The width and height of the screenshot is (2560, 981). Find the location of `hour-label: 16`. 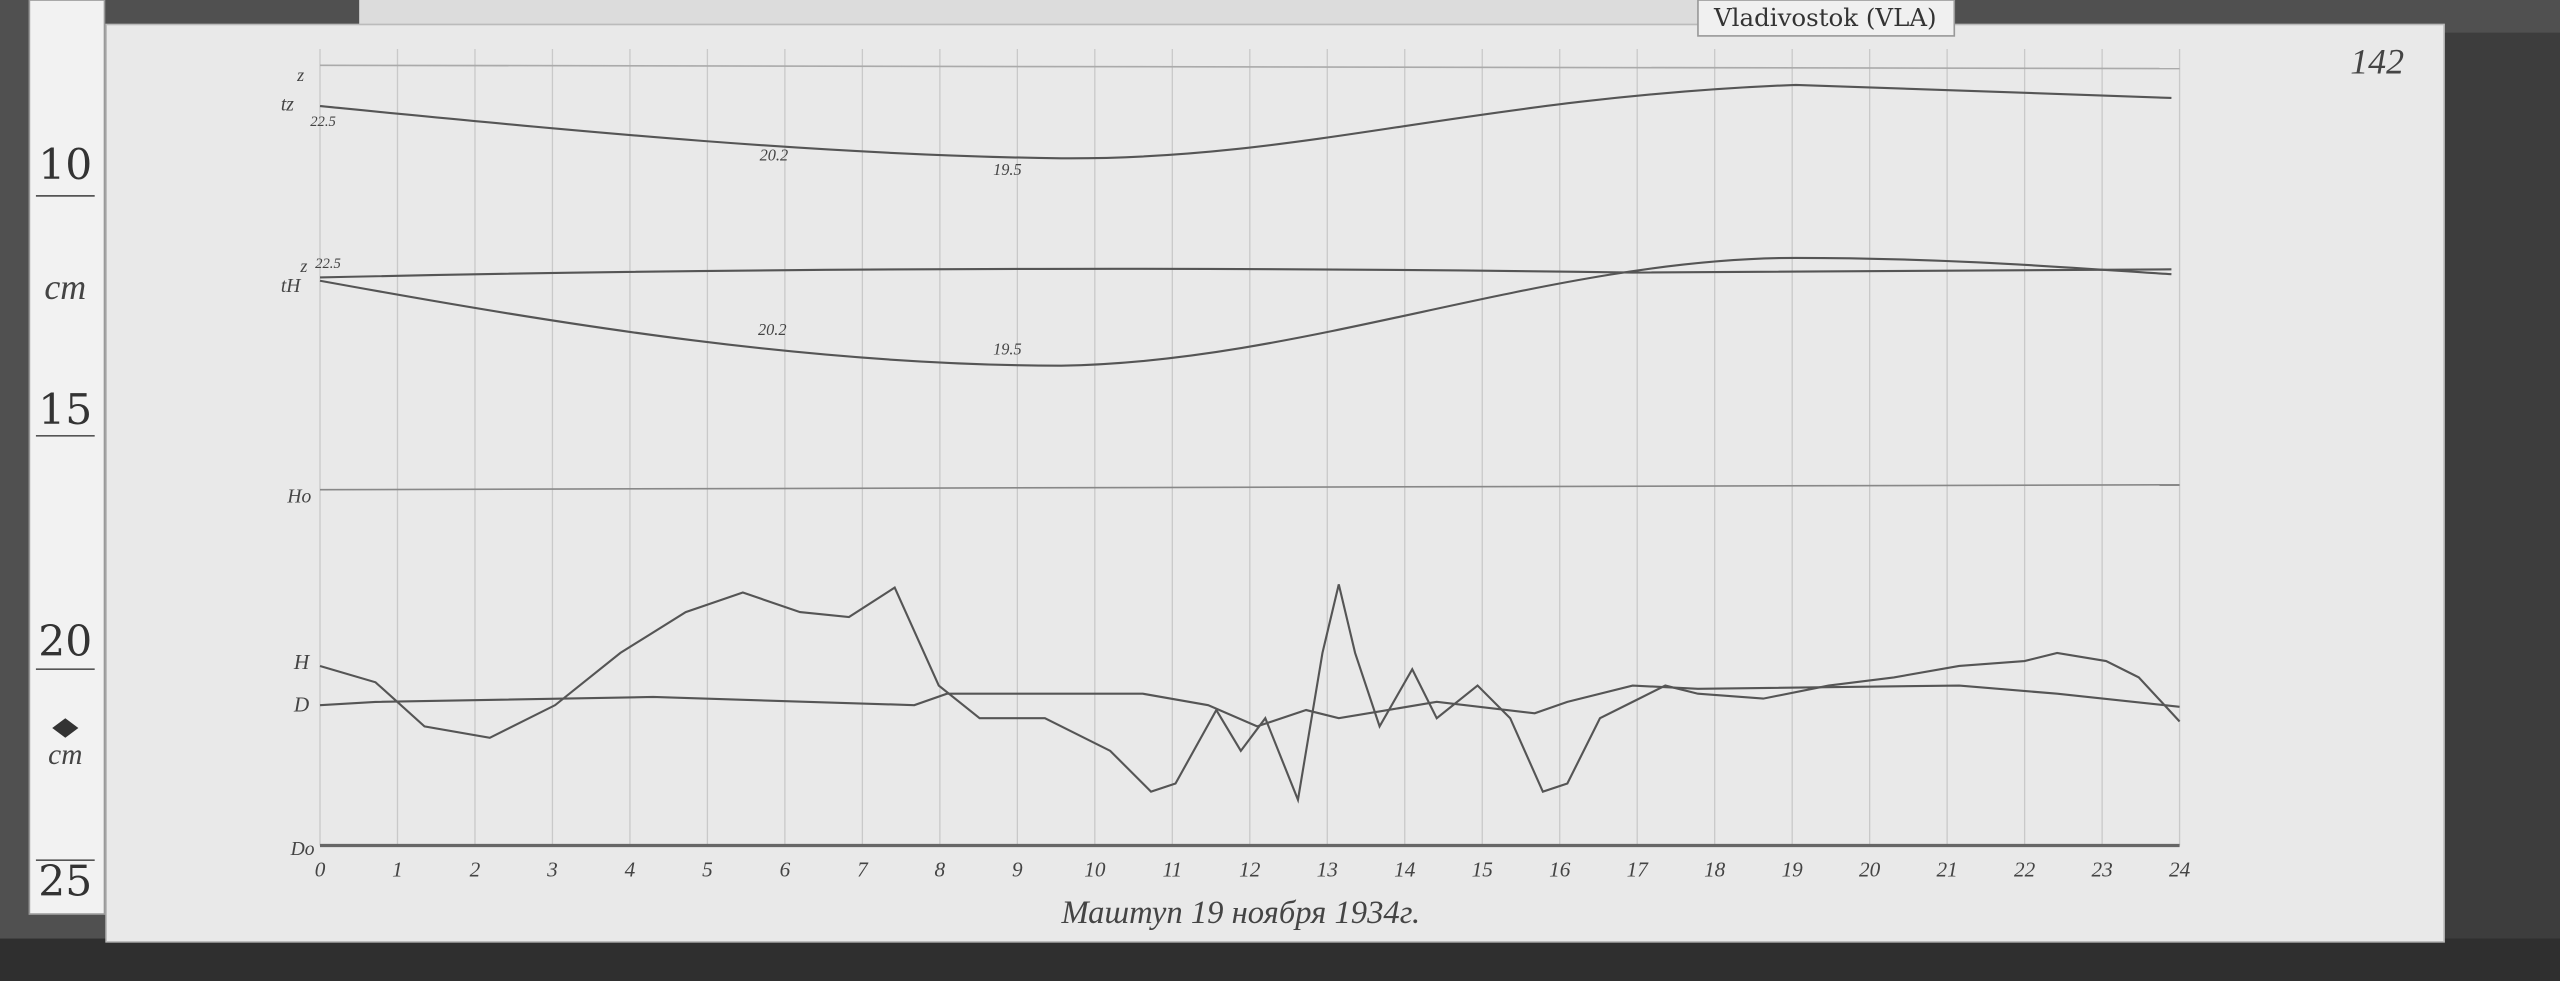

hour-label: 16 is located at coordinates (1560, 870).